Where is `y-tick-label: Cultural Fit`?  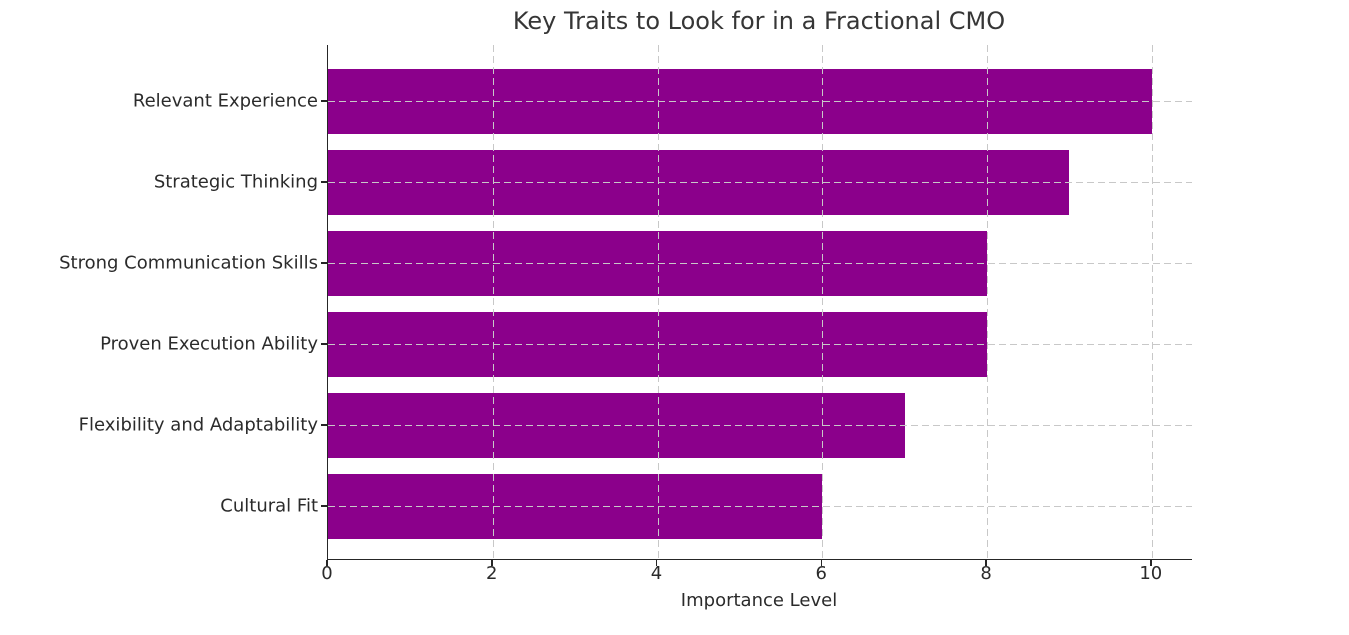
y-tick-label: Cultural Fit is located at coordinates (269, 506).